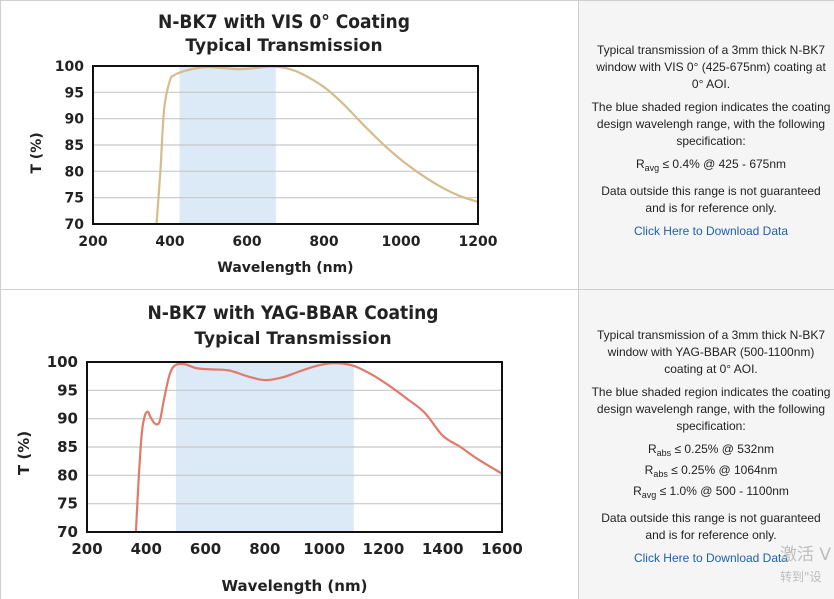  Describe the element at coordinates (284, 22) in the screenshot. I see `chart-title: N-BK7 with VIS 0° Coating` at that location.